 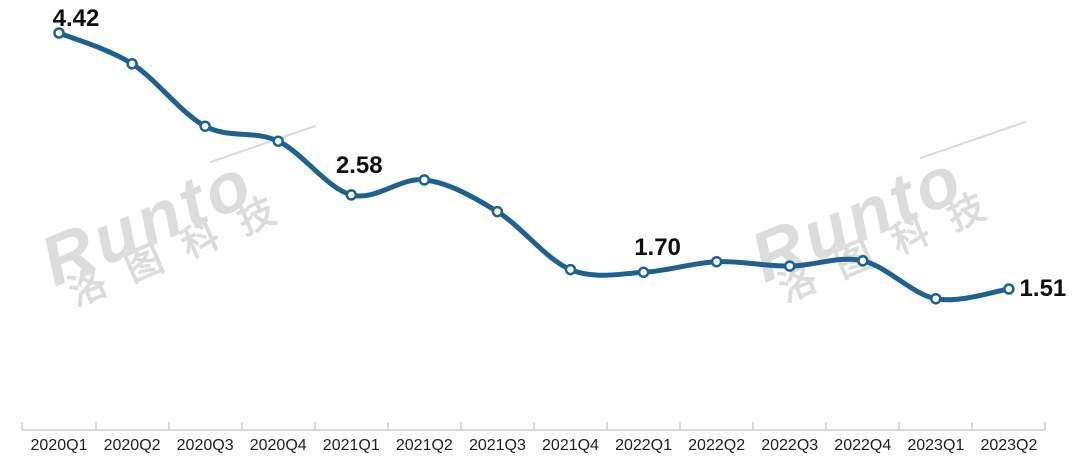 I want to click on data-point-marker-2022Q1, so click(x=643, y=272).